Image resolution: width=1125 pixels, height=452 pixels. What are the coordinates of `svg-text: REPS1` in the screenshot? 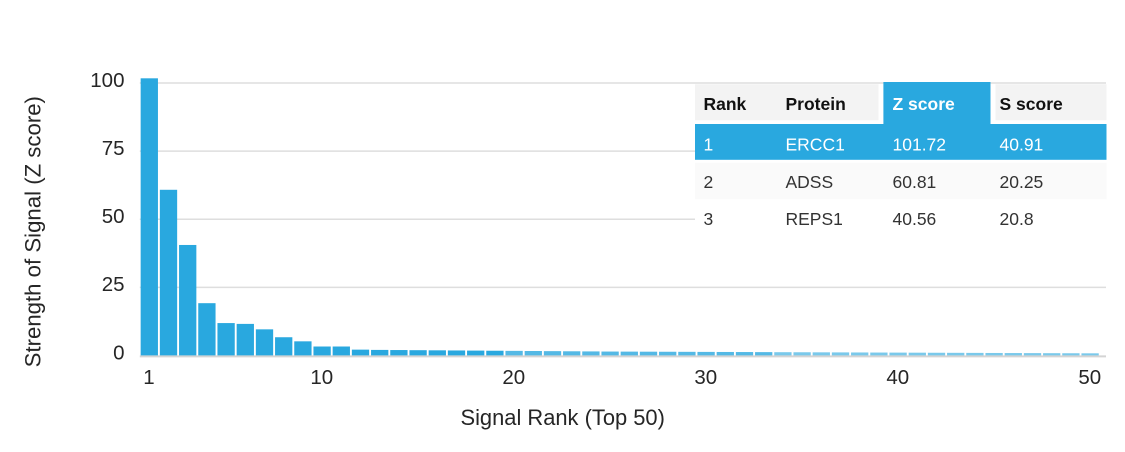 It's located at (814, 219).